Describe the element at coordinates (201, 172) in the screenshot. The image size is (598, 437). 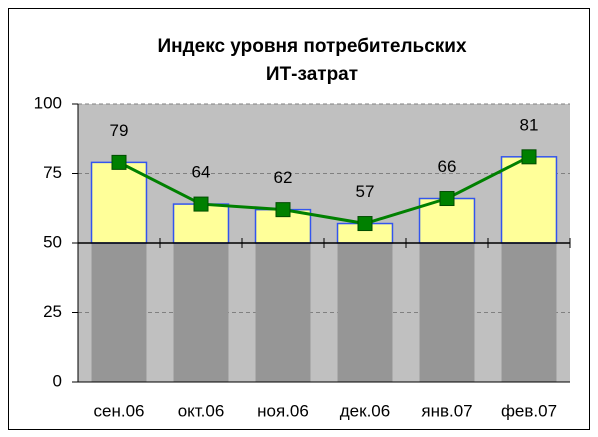
I see `data-label: 64` at that location.